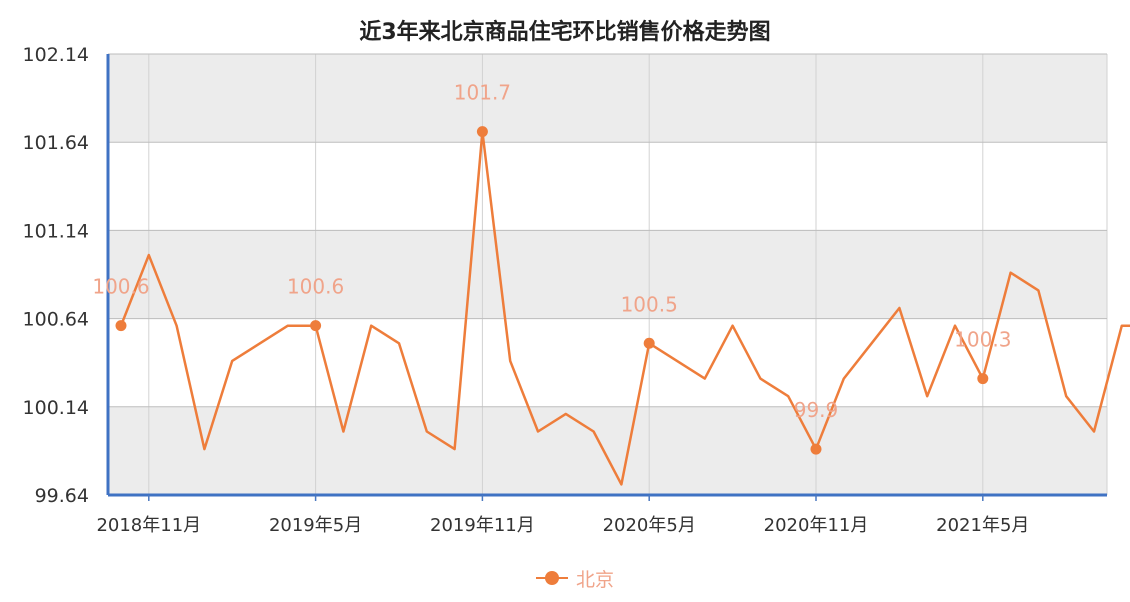 This screenshot has width=1130, height=602. What do you see at coordinates (56, 408) in the screenshot?
I see `y-tick-label: 100.14` at bounding box center [56, 408].